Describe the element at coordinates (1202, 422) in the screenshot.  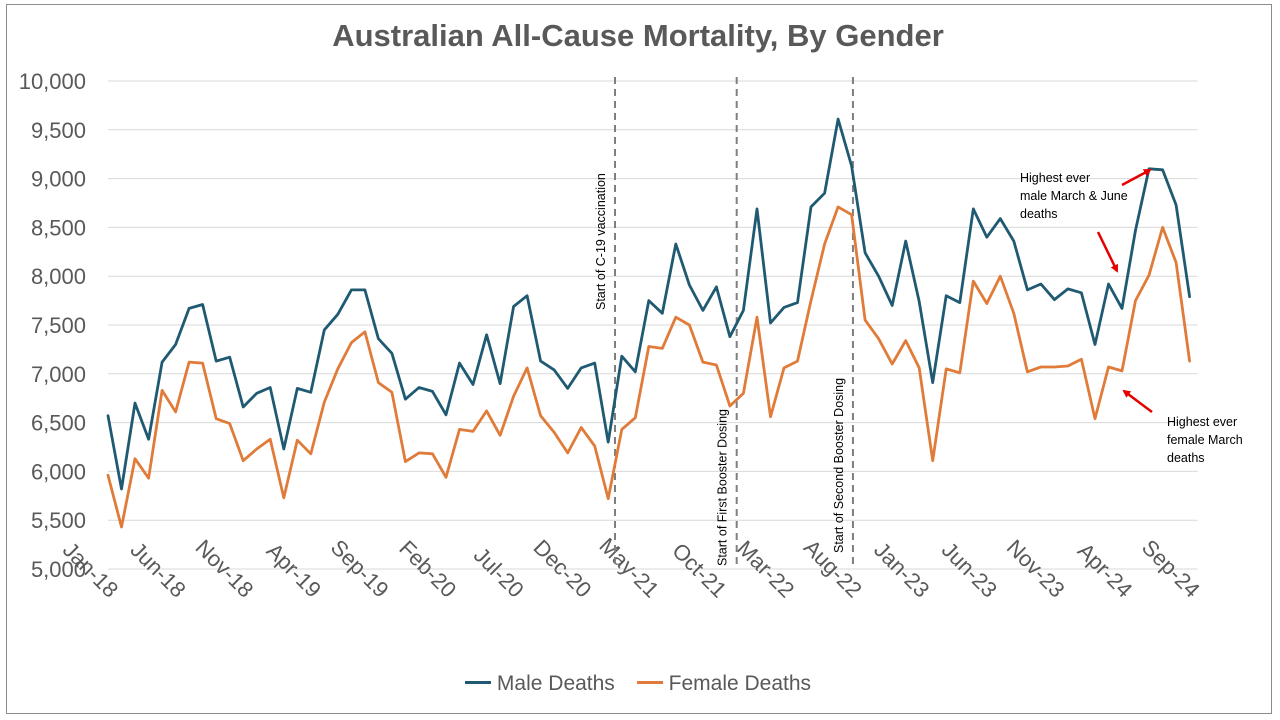
I see `female-annotation-line-1: Highest ever` at that location.